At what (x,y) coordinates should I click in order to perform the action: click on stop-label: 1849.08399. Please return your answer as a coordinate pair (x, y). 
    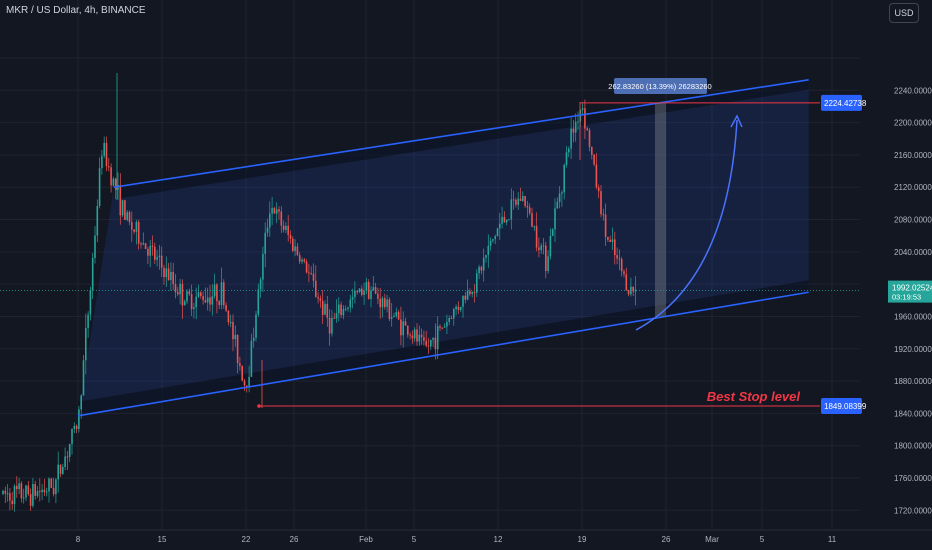
    Looking at the image, I should click on (845, 406).